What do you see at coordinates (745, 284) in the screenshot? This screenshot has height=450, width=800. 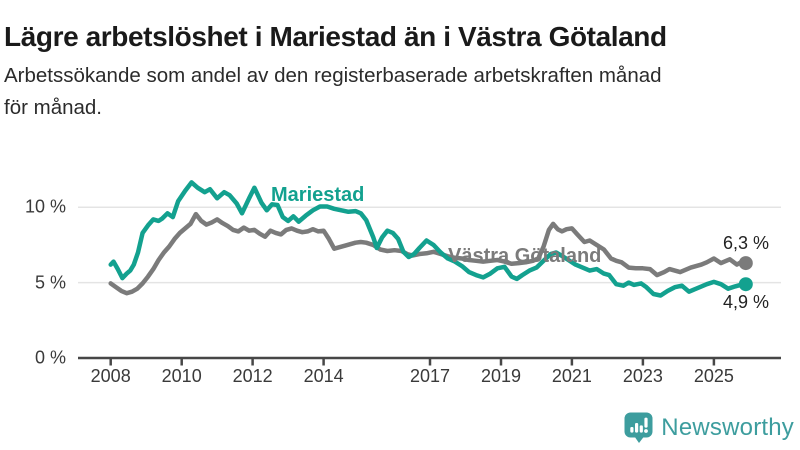 I see `series-end-dot-mariestad` at bounding box center [745, 284].